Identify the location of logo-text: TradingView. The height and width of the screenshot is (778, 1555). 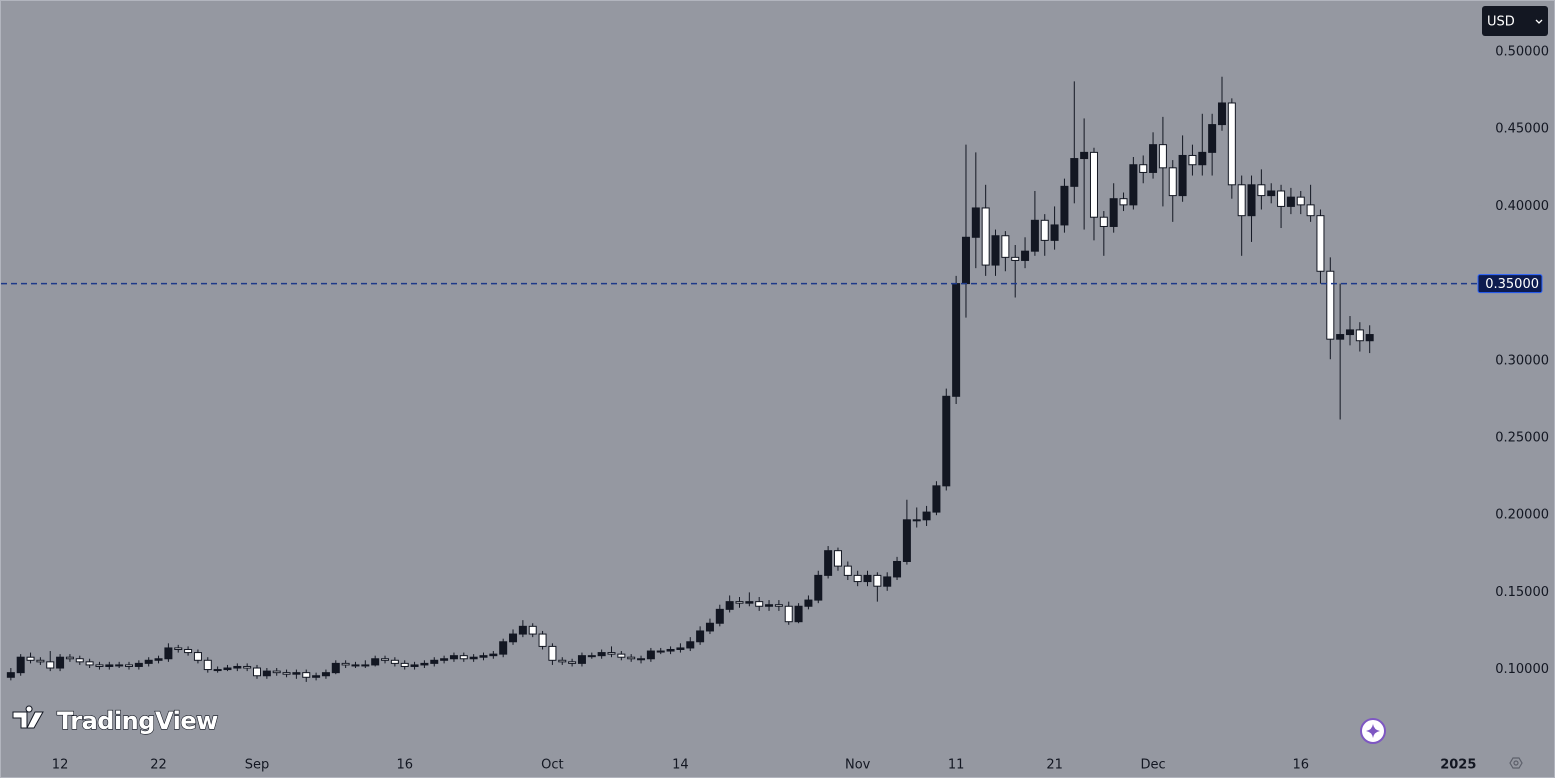
(137, 721).